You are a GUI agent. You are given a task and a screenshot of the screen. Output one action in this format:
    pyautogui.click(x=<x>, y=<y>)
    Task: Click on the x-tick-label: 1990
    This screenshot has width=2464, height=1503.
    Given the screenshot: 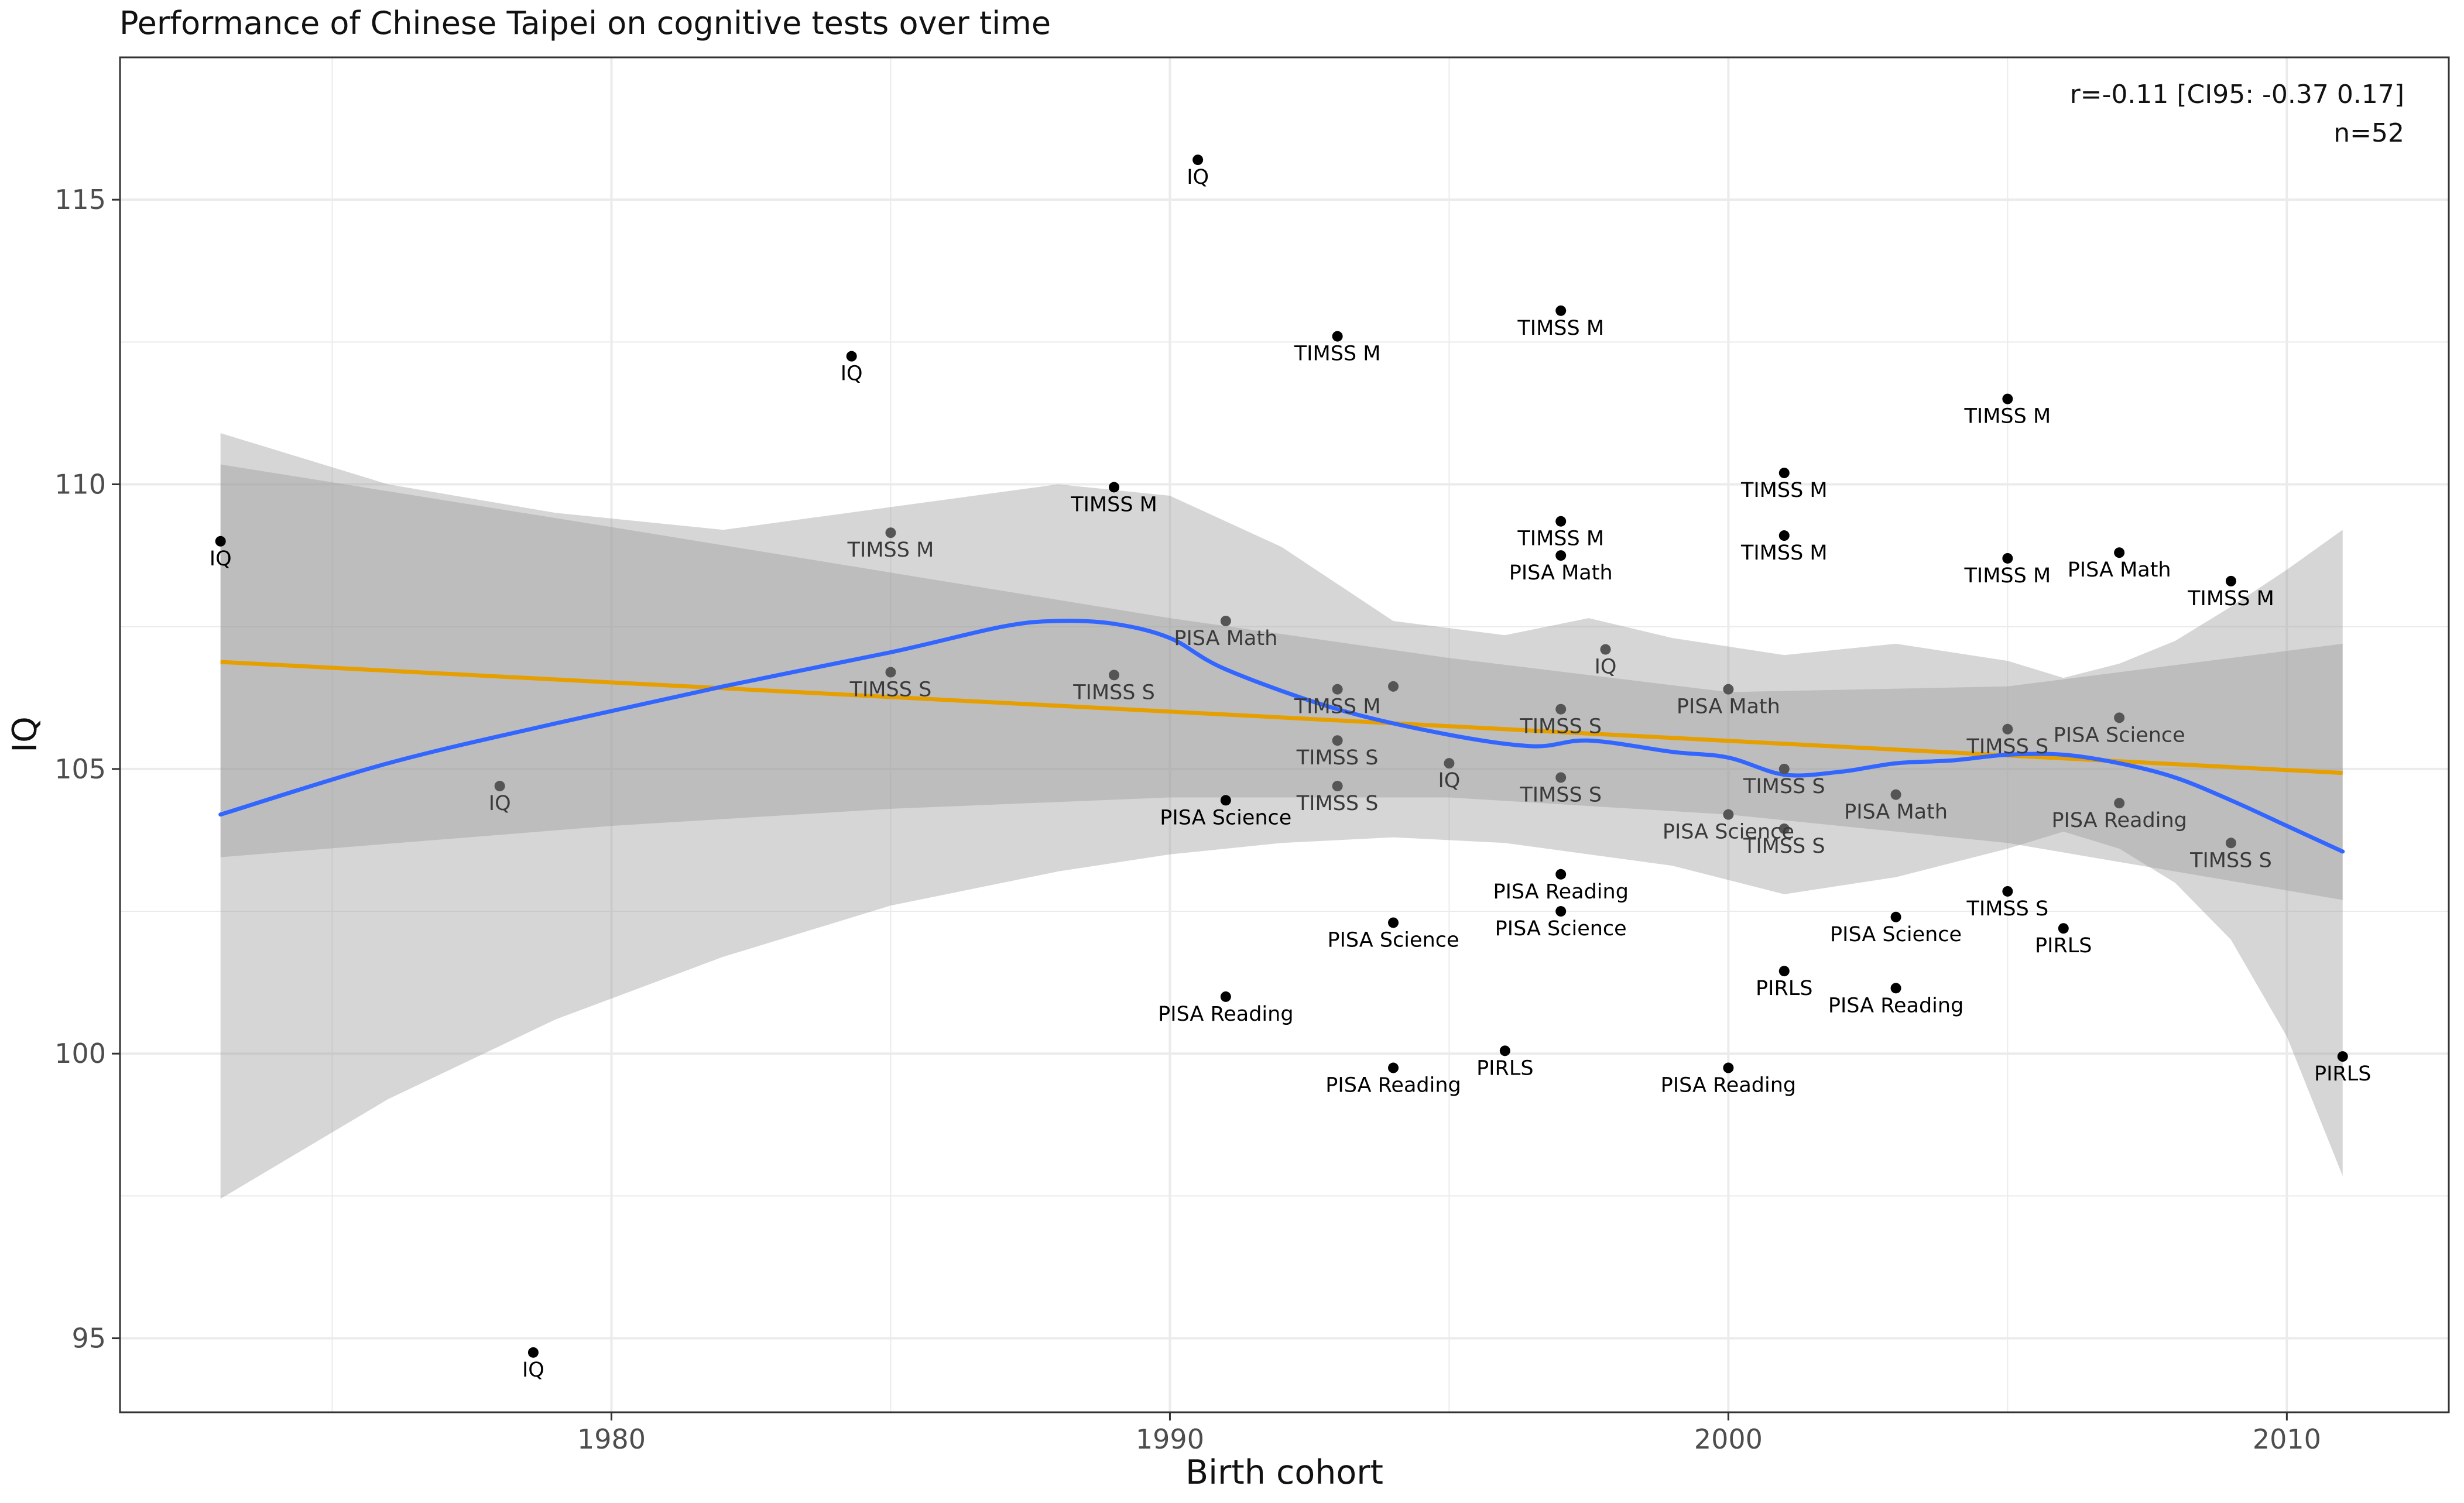 What is the action you would take?
    pyautogui.click(x=1170, y=1439)
    